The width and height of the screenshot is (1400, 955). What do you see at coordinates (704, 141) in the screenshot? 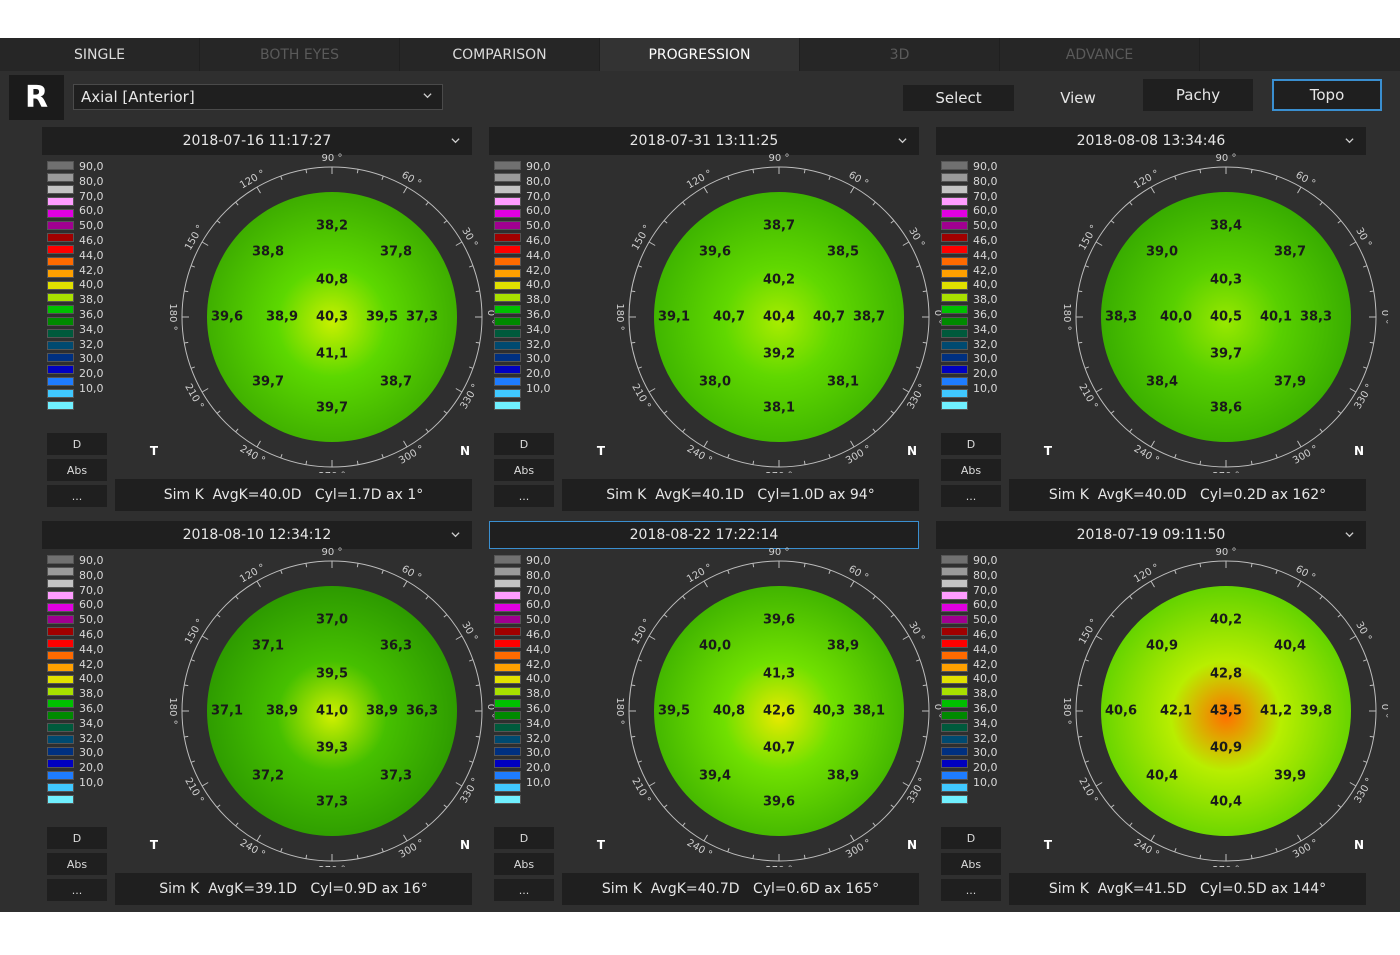
I see `exam-date-dropdown: 2018-07-31 13:11:25` at bounding box center [704, 141].